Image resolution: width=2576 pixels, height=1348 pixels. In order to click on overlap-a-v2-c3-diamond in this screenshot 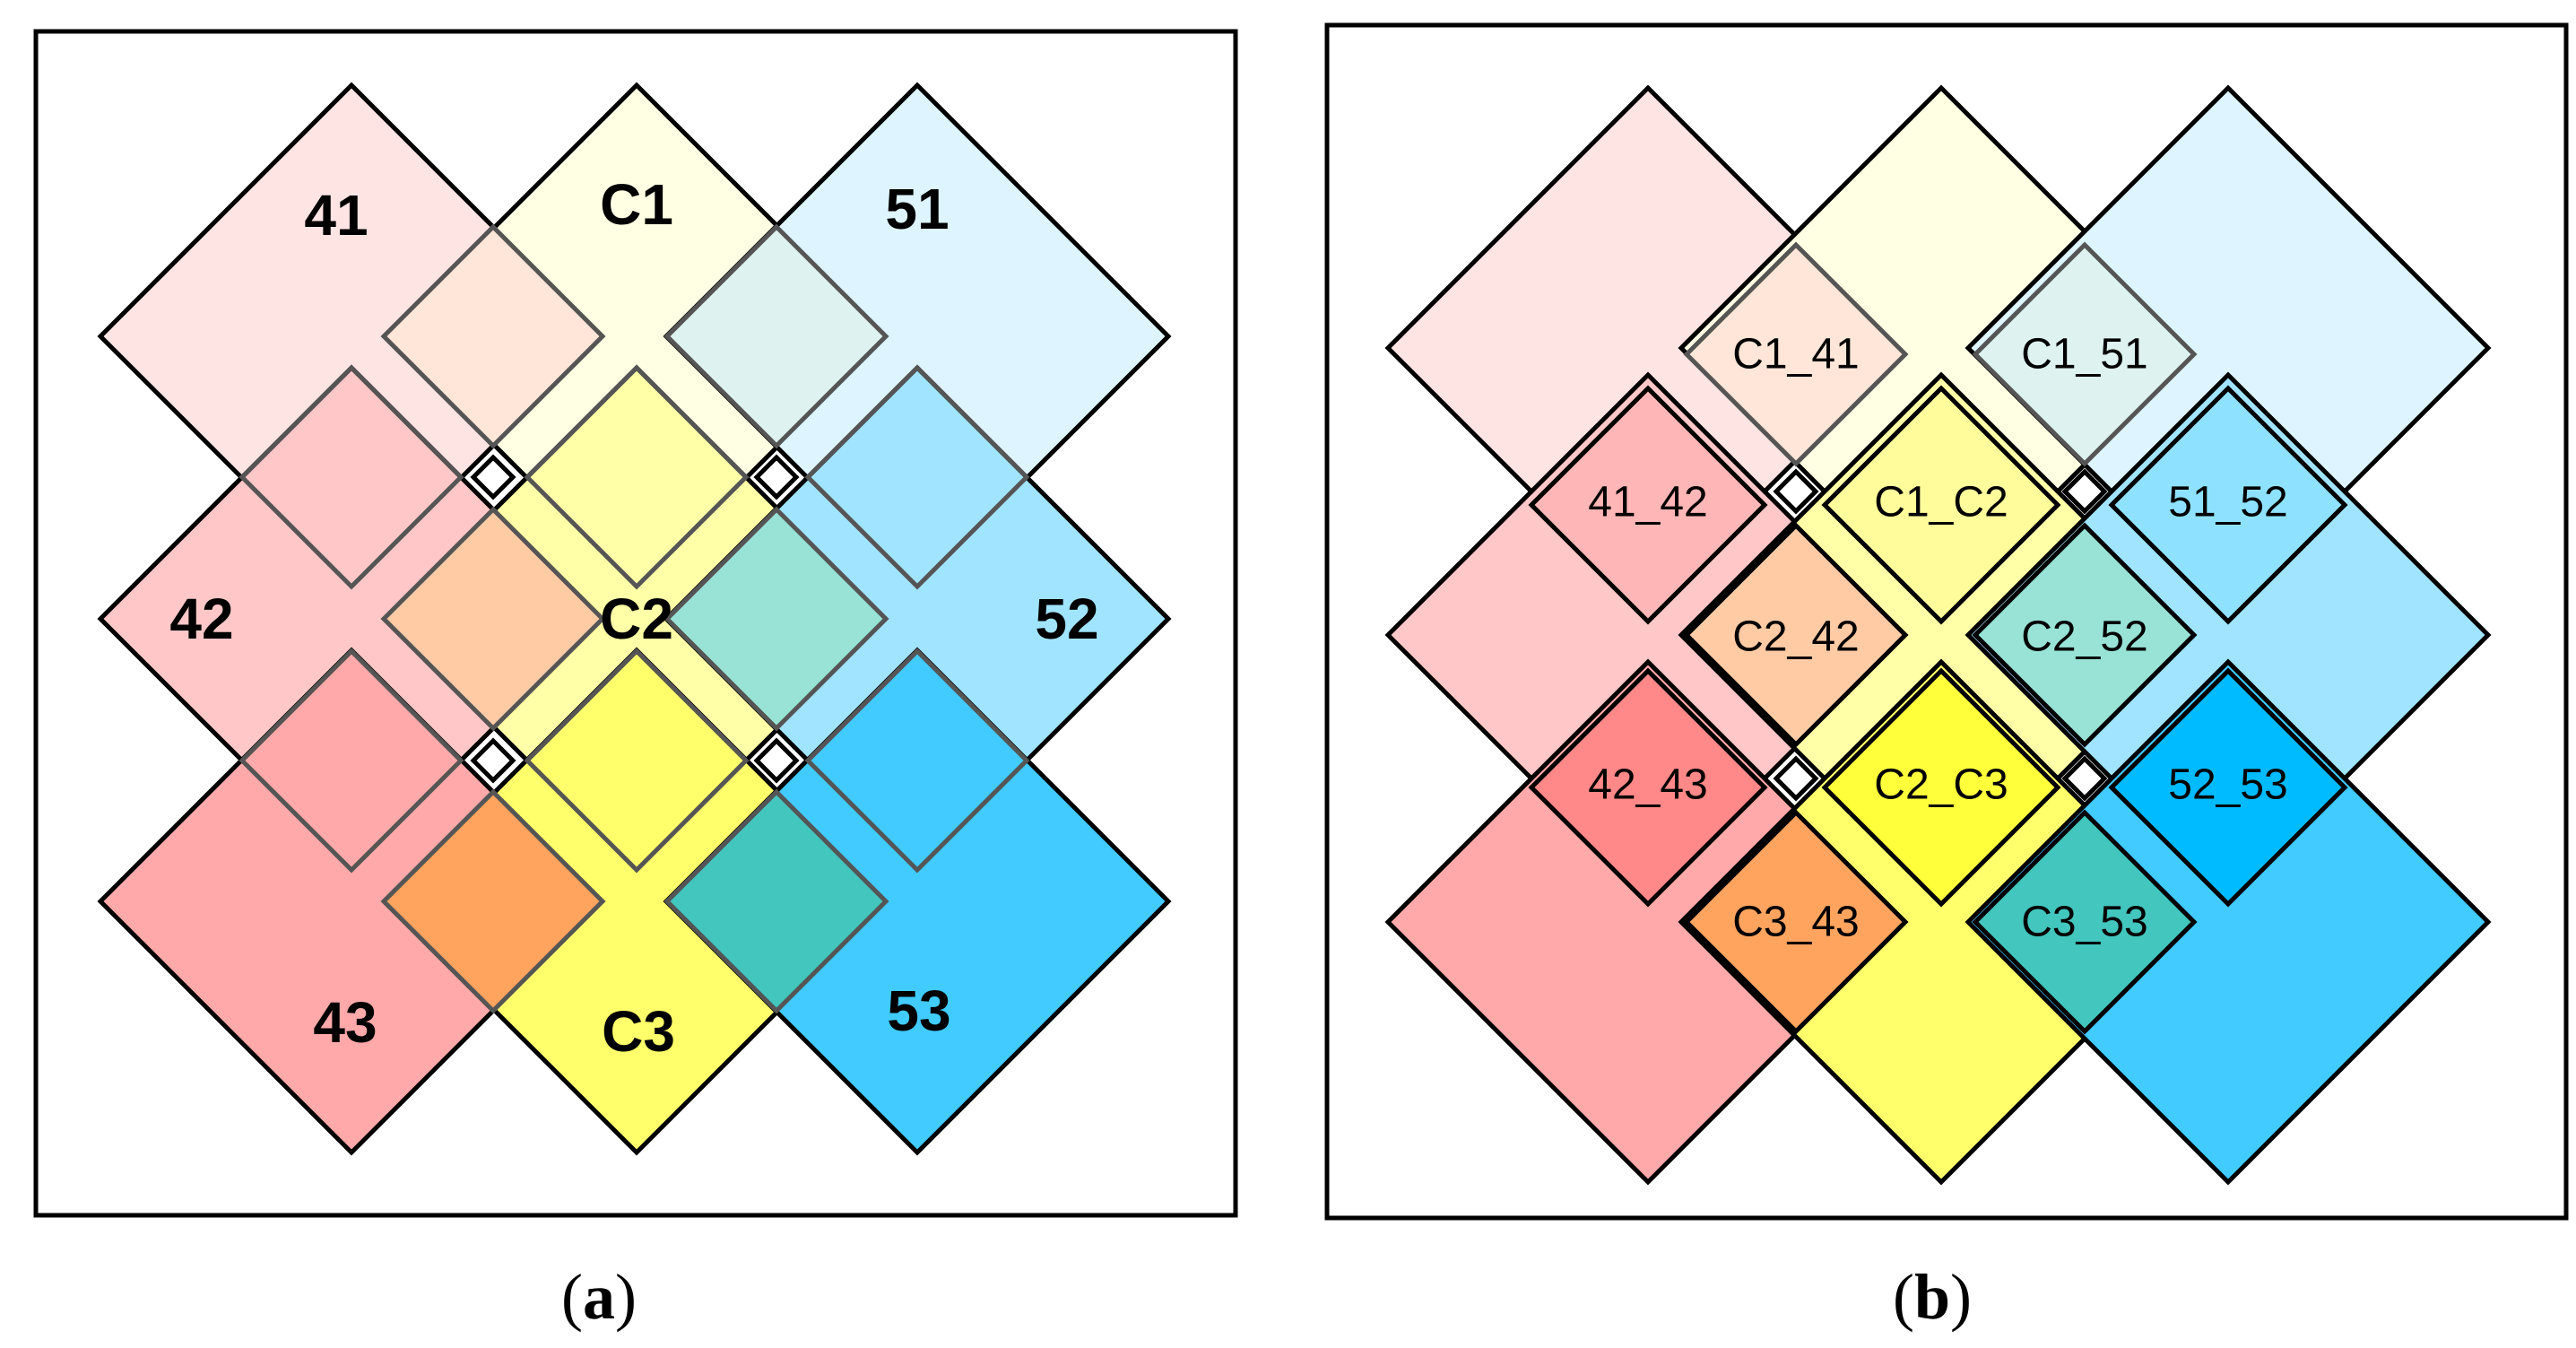, I will do `click(917, 761)`.